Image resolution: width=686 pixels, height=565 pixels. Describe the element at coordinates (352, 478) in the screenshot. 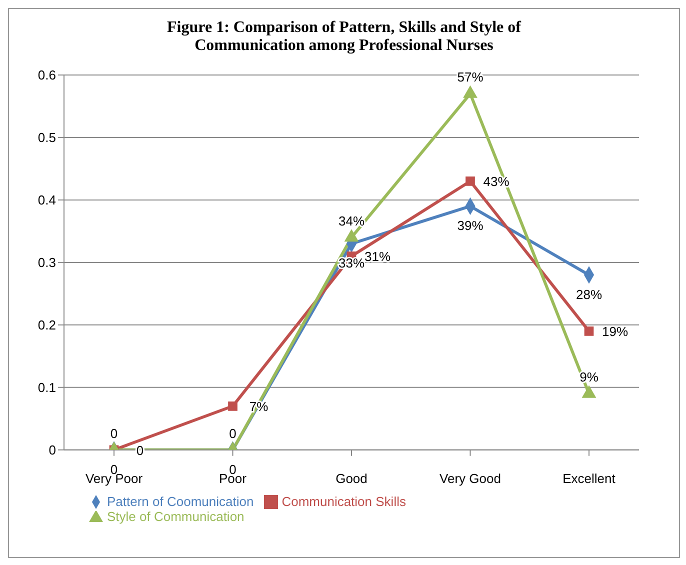

I see `x-tick-label: Good` at that location.